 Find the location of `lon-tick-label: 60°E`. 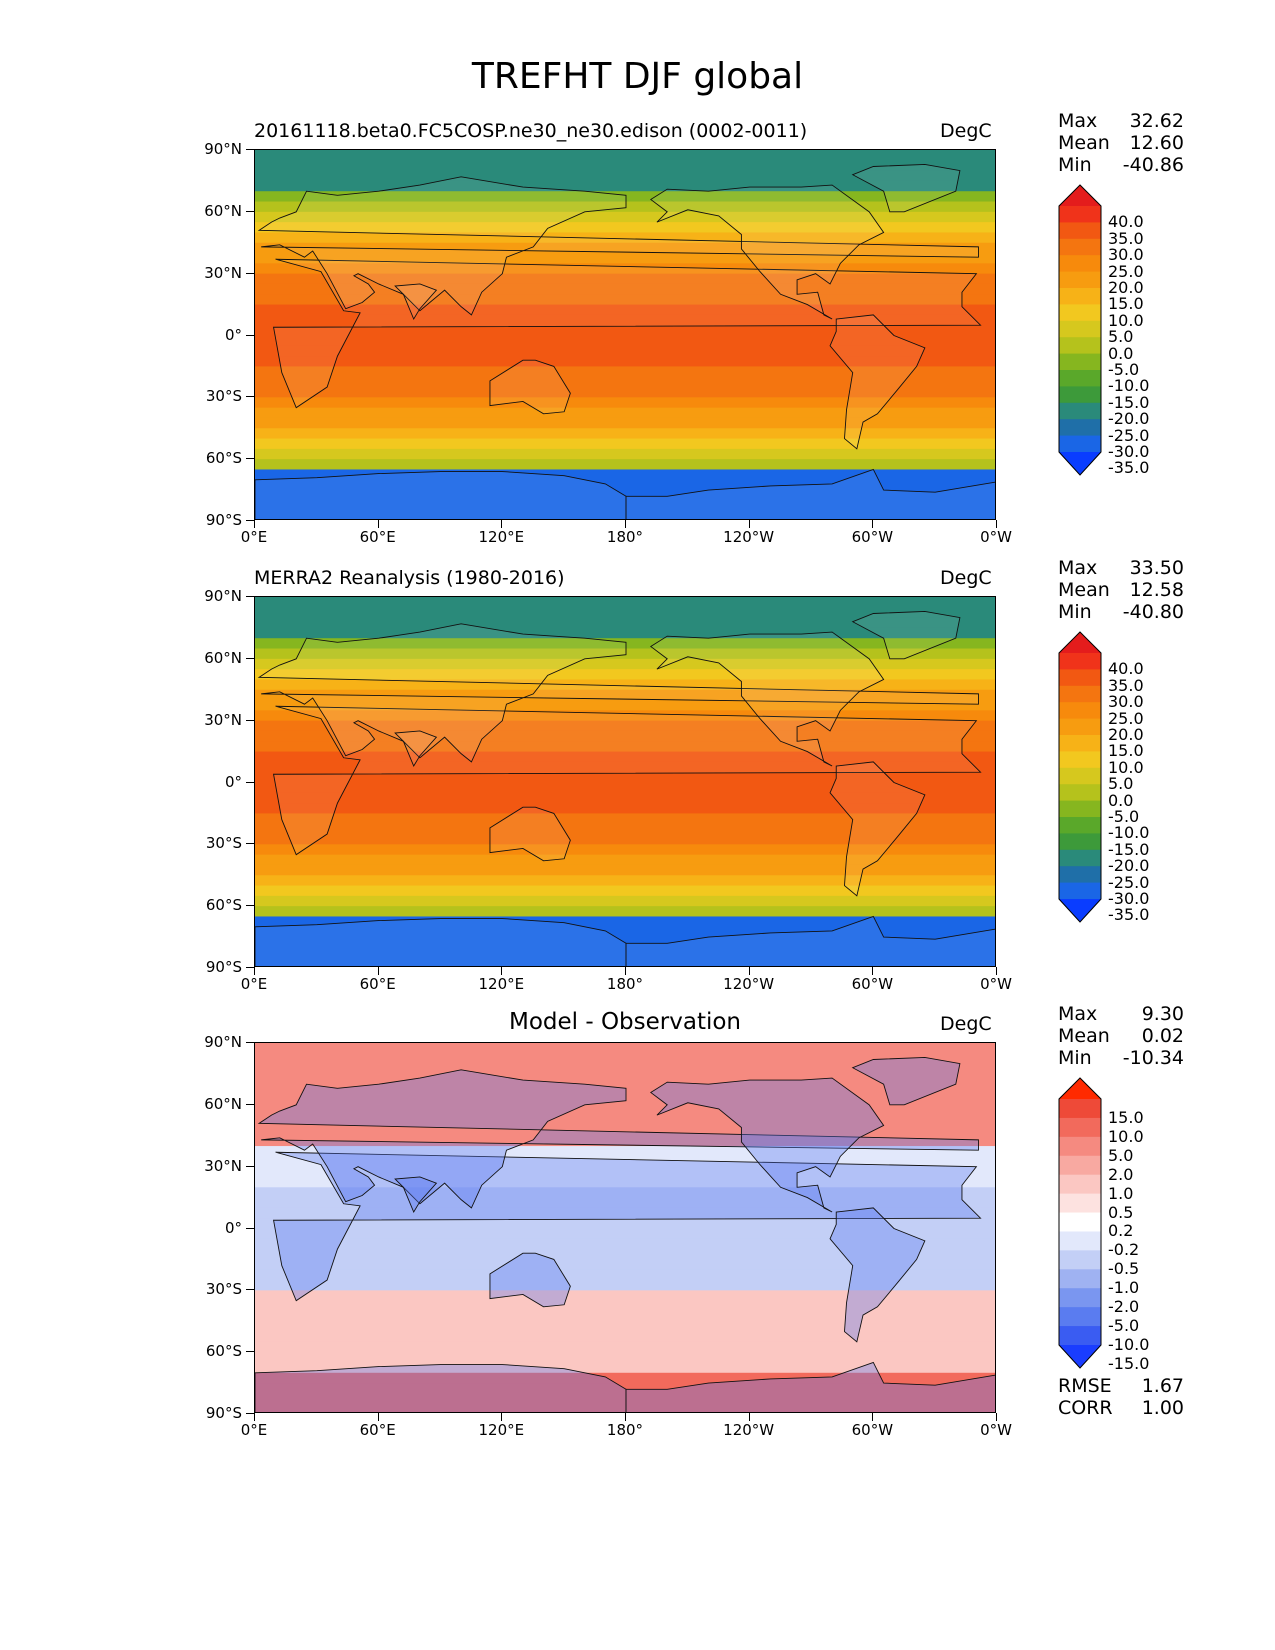

lon-tick-label: 60°E is located at coordinates (377, 1430).